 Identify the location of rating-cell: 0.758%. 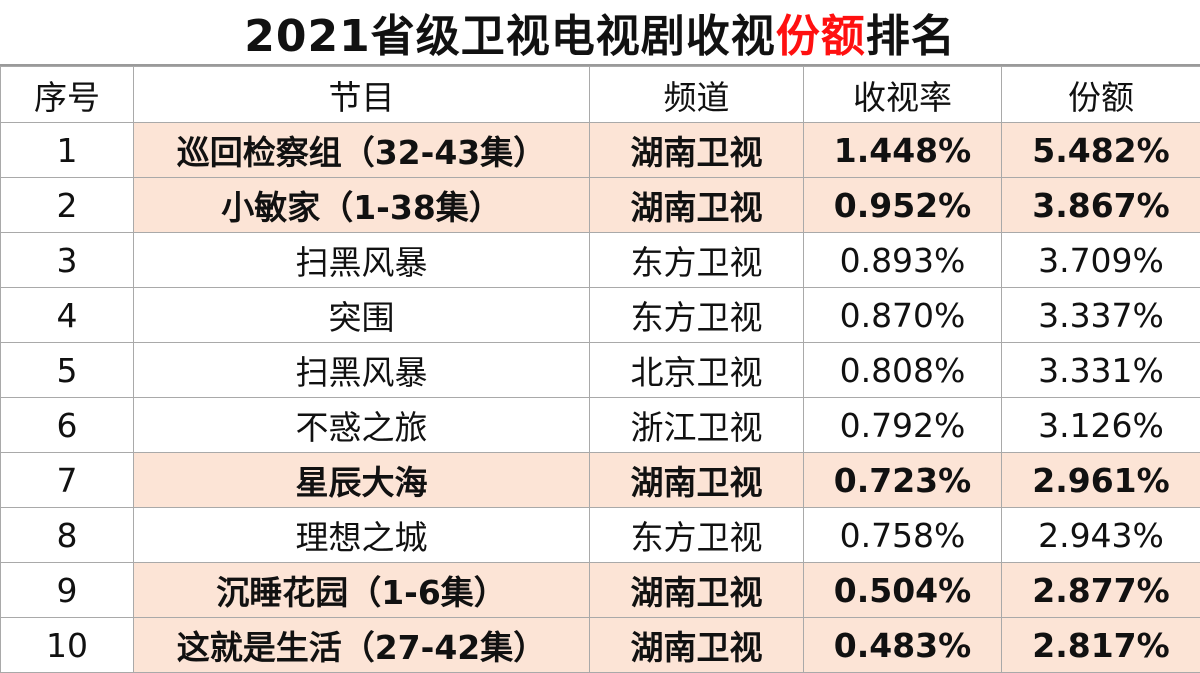
(903, 535).